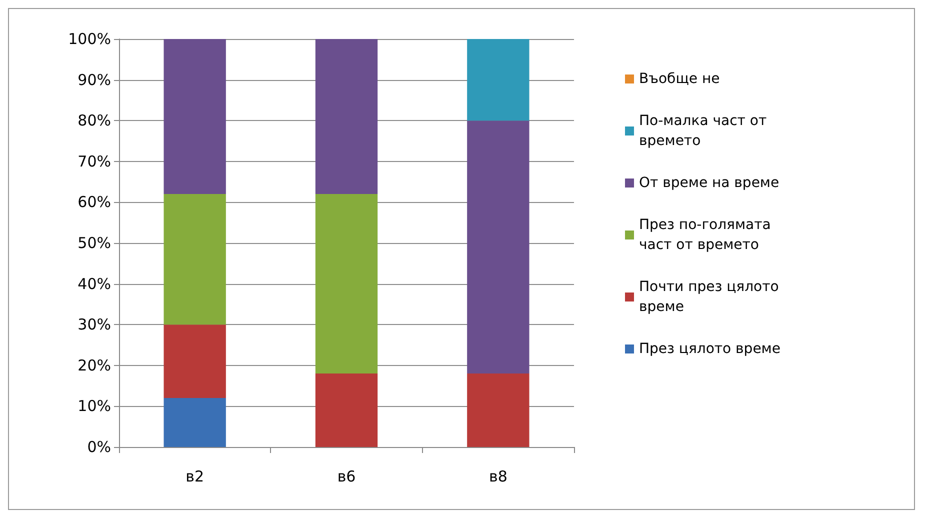  I want to click on legend-label: През по-голямата част от времето, so click(707, 235).